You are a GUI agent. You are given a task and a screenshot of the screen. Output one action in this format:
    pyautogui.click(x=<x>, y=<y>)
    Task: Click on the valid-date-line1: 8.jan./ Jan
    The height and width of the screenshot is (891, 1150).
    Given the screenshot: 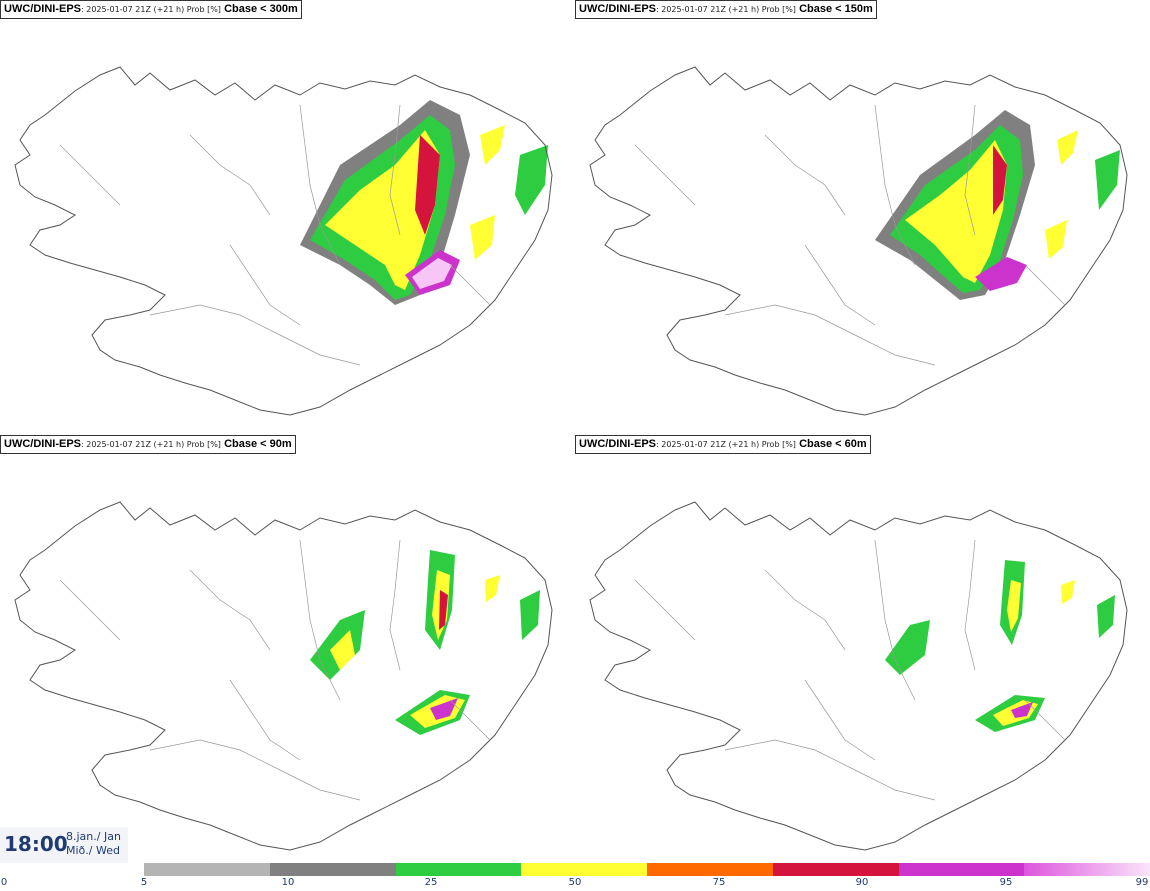 What is the action you would take?
    pyautogui.click(x=93, y=836)
    